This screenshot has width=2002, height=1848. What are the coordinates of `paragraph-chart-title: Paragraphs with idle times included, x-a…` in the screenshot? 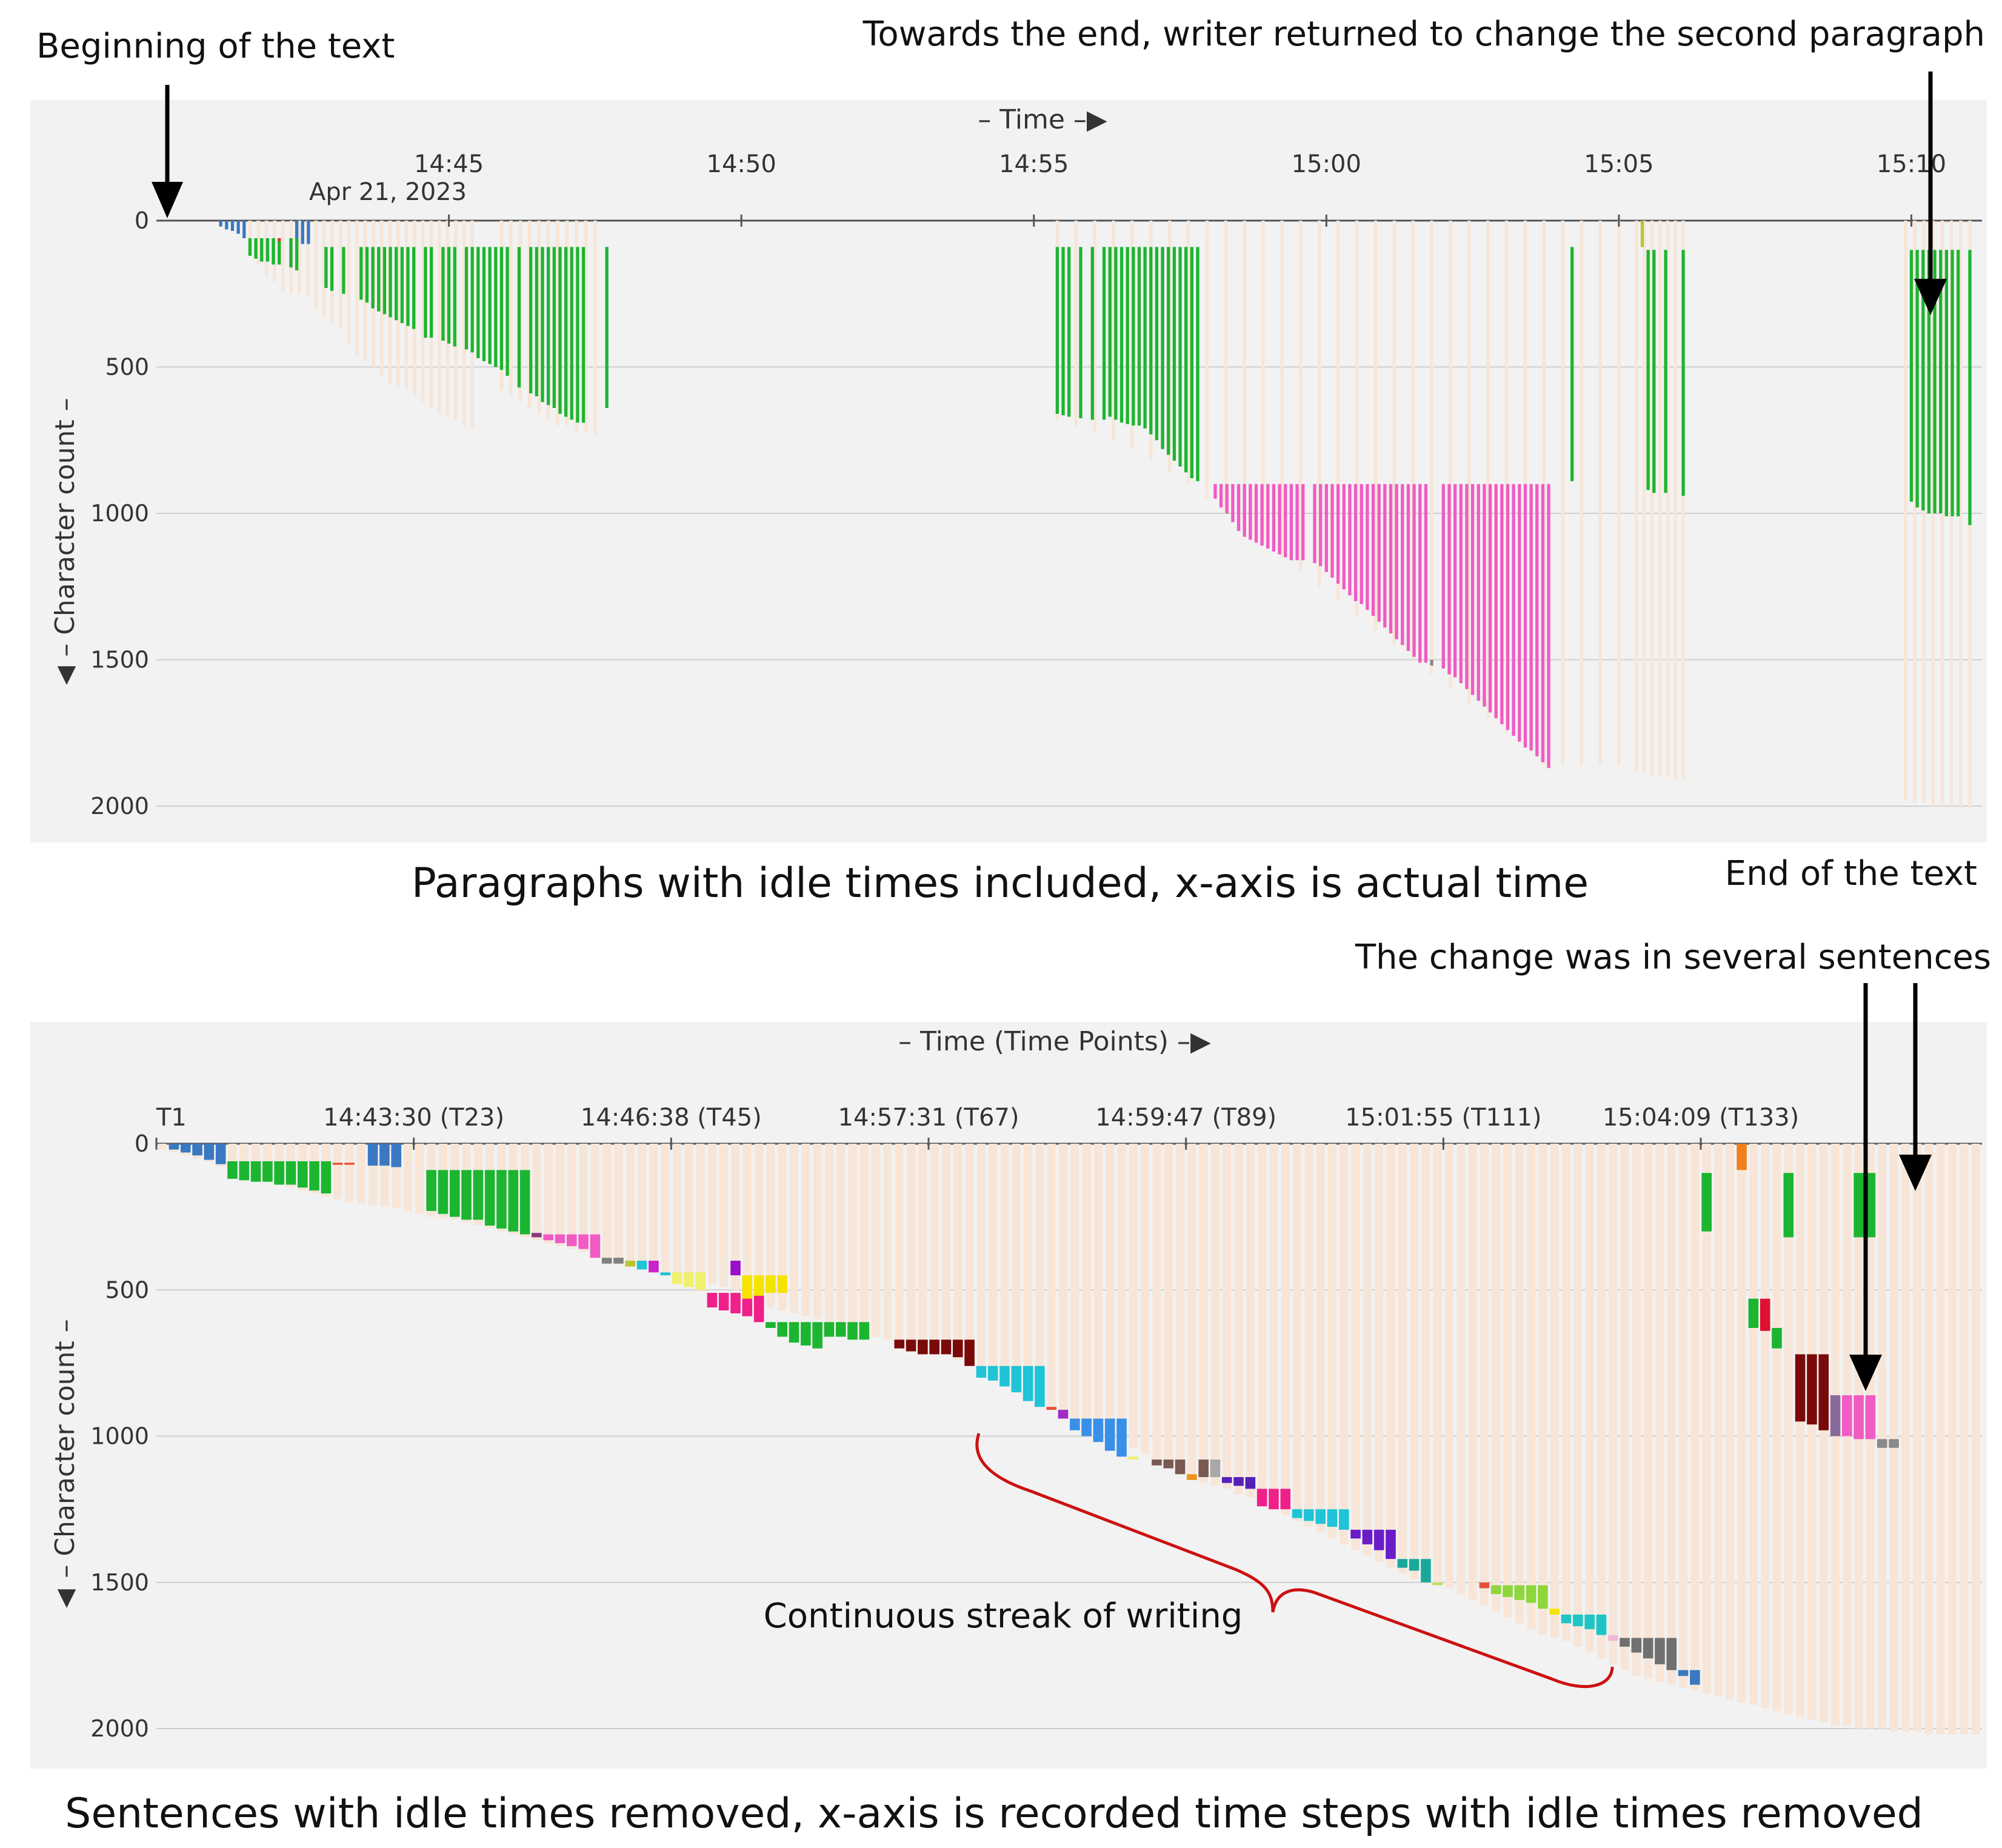 It's located at (1001, 883).